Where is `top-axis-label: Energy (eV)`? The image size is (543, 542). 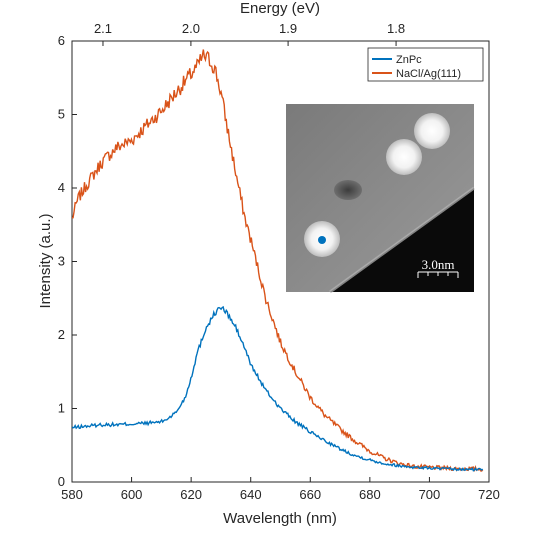
top-axis-label: Energy (eV) is located at coordinates (280, 8).